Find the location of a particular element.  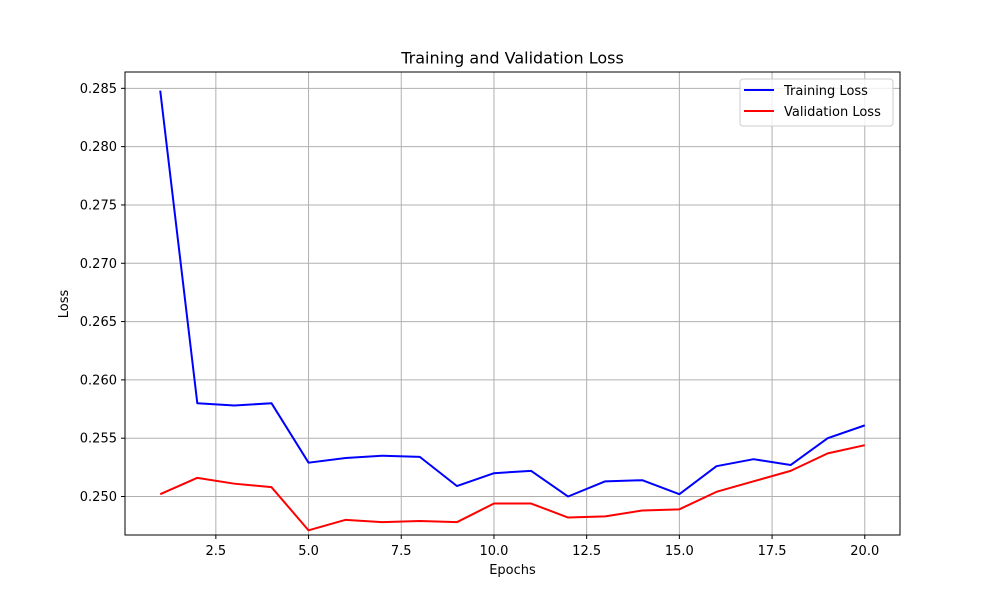

legend-label-validation: Validation Loss is located at coordinates (832, 112).